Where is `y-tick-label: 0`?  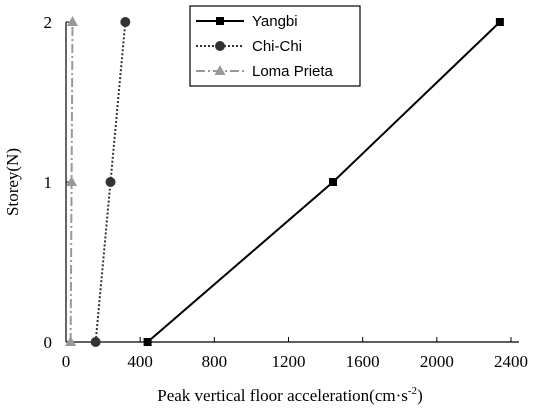 y-tick-label: 0 is located at coordinates (48, 342).